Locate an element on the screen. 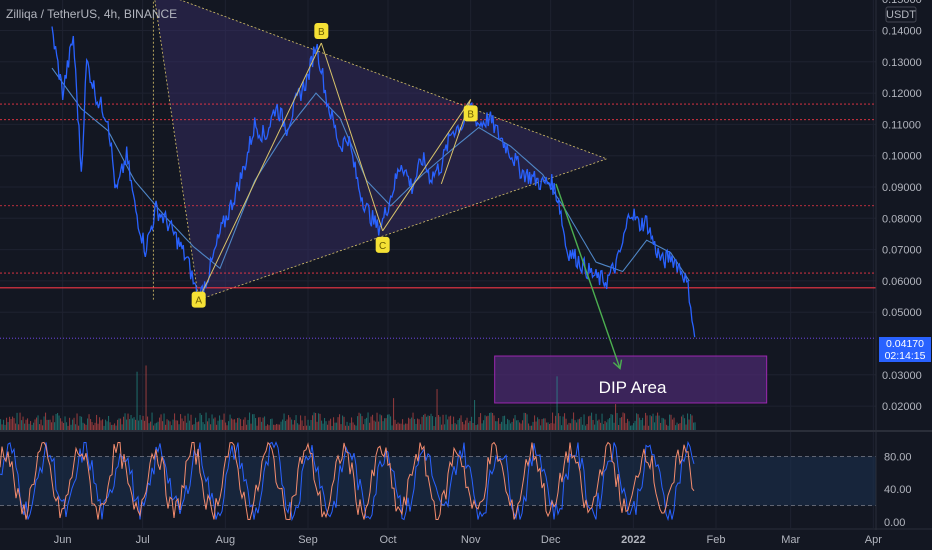  time-axis-tick: Mar is located at coordinates (790, 540).